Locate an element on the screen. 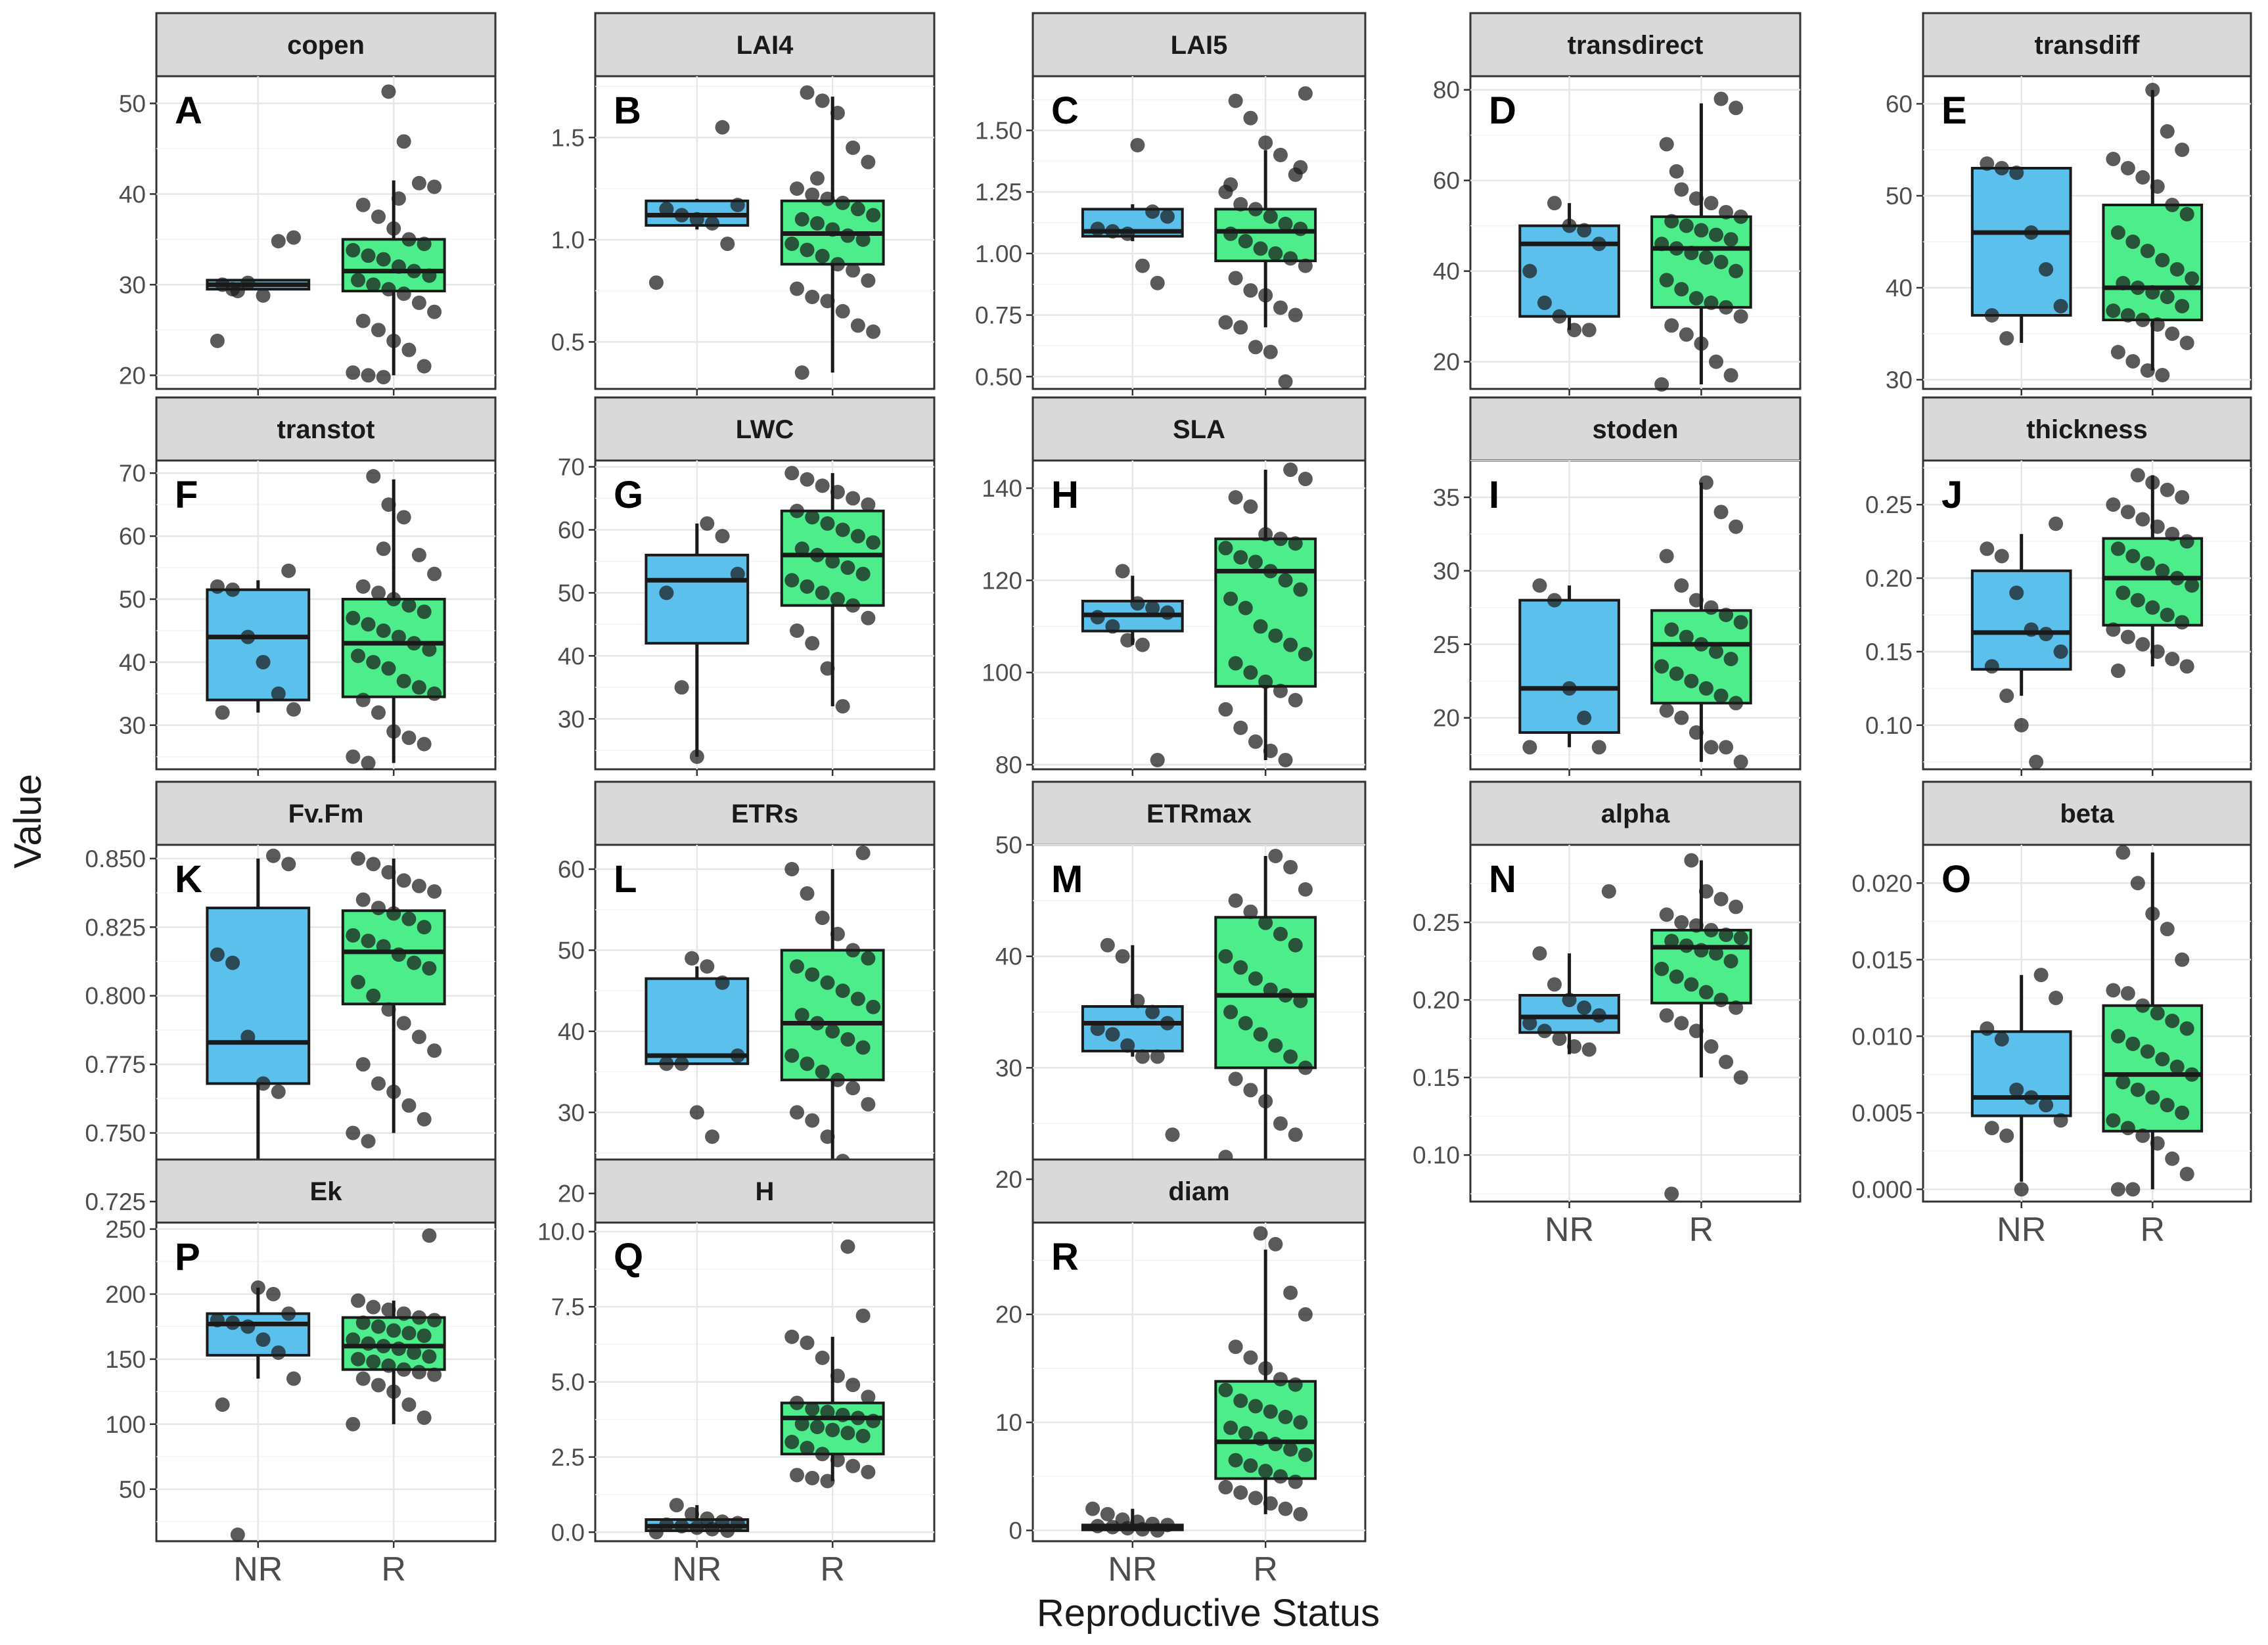 This screenshot has height=1645, width=2268. y-tick-label: 10 is located at coordinates (1008, 1422).